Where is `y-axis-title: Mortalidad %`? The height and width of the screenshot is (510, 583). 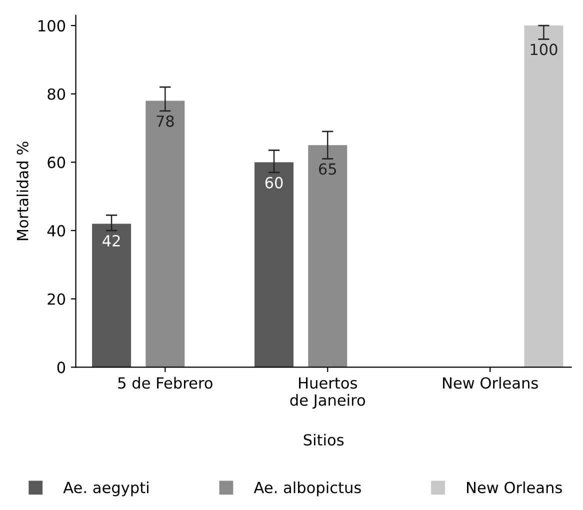
y-axis-title: Mortalidad % is located at coordinates (22, 191).